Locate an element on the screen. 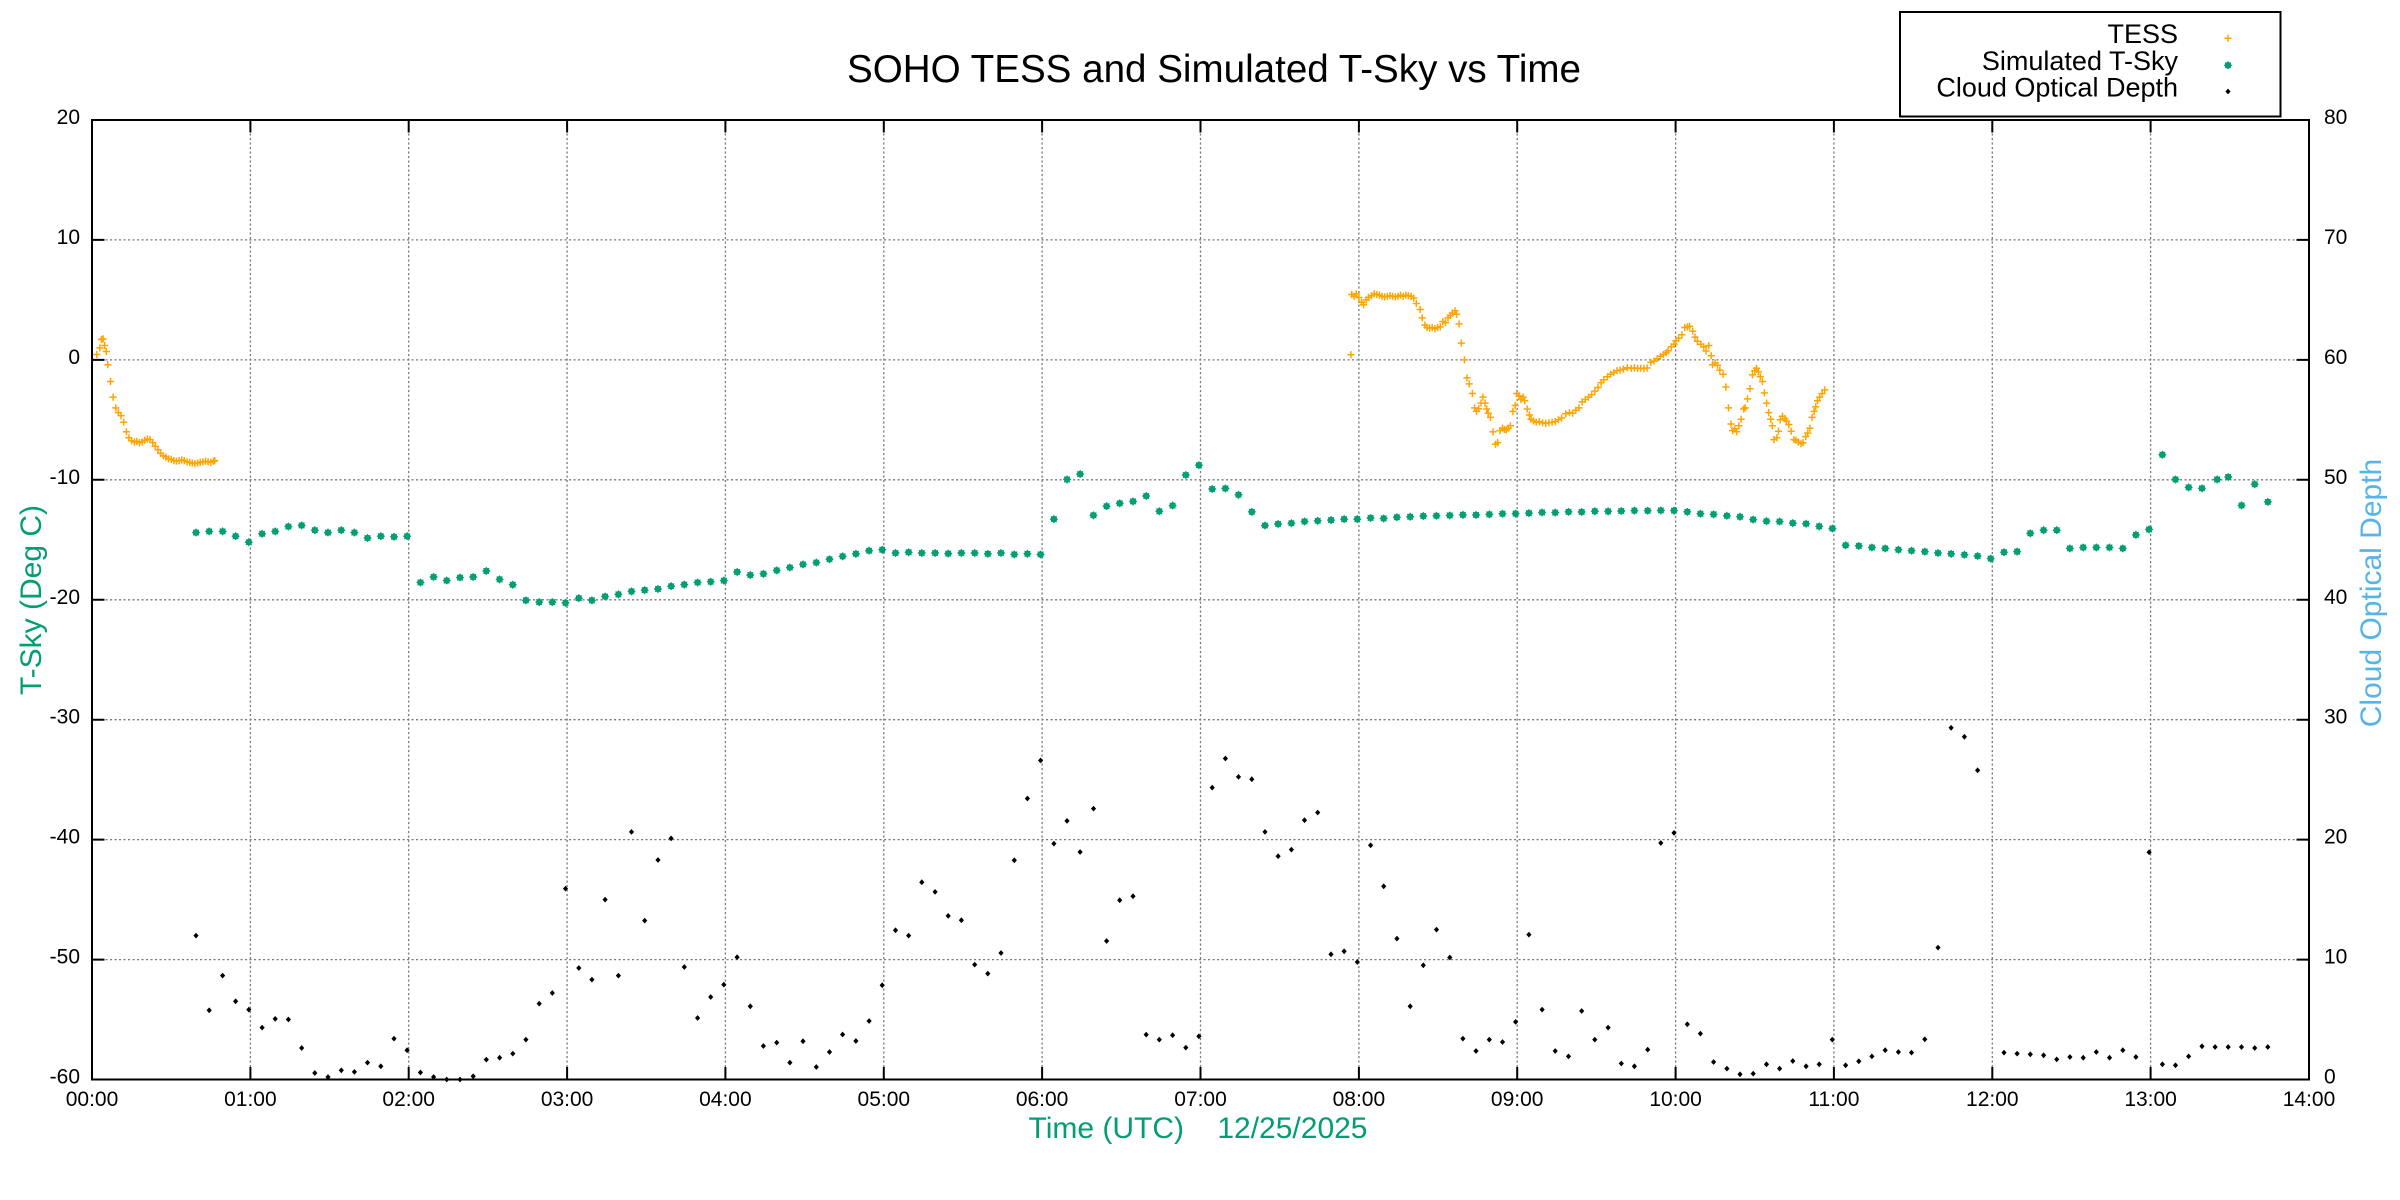  svg-text: -30 is located at coordinates (65, 717).